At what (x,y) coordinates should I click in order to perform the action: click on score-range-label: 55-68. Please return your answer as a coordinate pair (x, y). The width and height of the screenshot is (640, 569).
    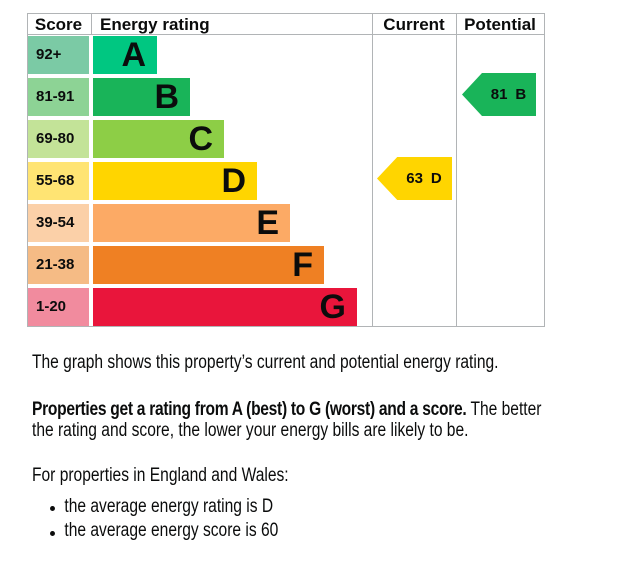
    Looking at the image, I should click on (55, 180).